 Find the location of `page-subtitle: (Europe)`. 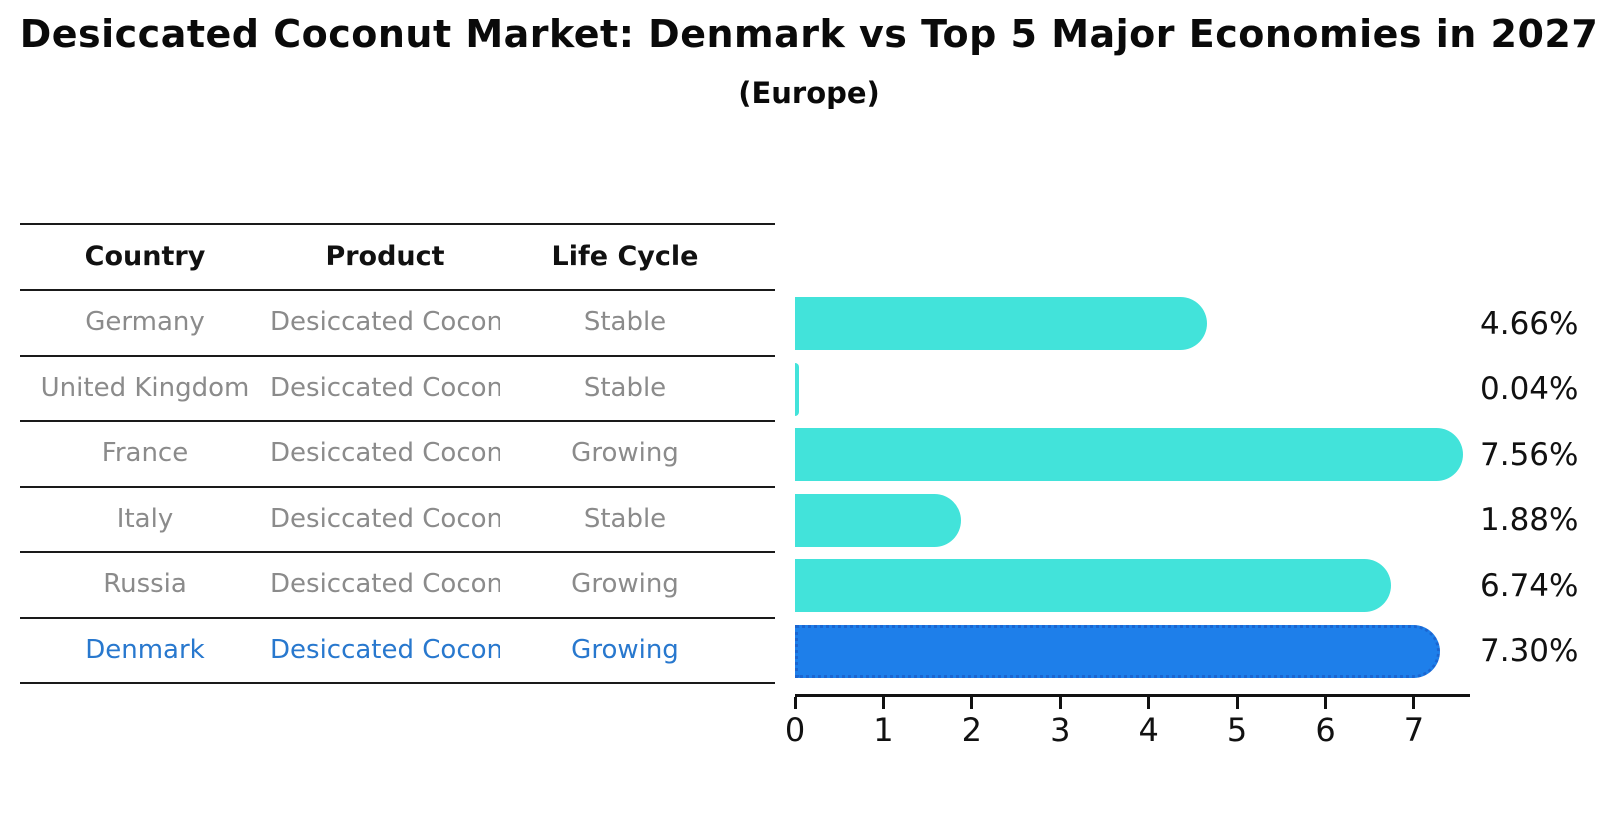

page-subtitle: (Europe) is located at coordinates (809, 93).